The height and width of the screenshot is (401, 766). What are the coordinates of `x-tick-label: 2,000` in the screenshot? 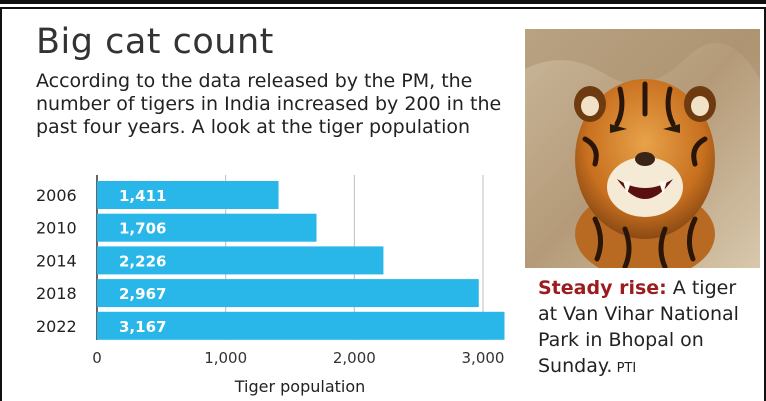 It's located at (354, 358).